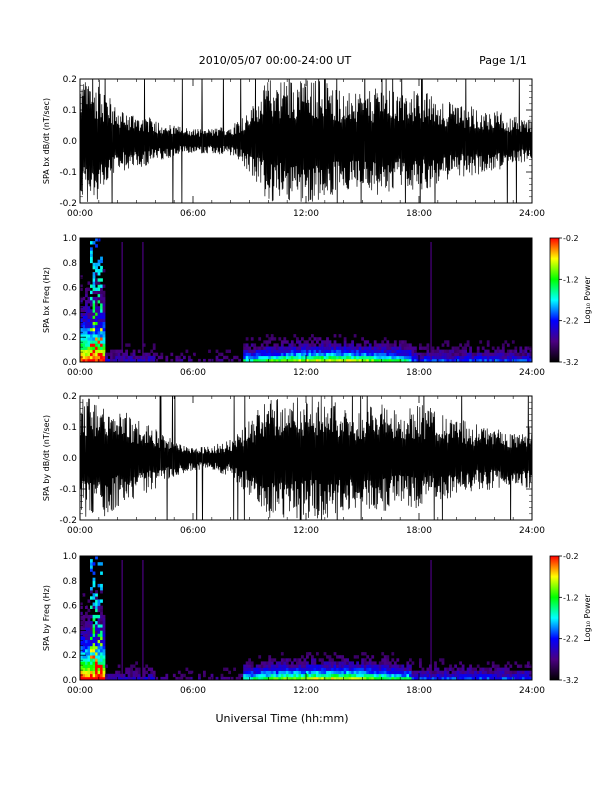 This screenshot has width=612, height=792. Describe the element at coordinates (571, 279) in the screenshot. I see `colorbar-tick-label: -1.2` at that location.